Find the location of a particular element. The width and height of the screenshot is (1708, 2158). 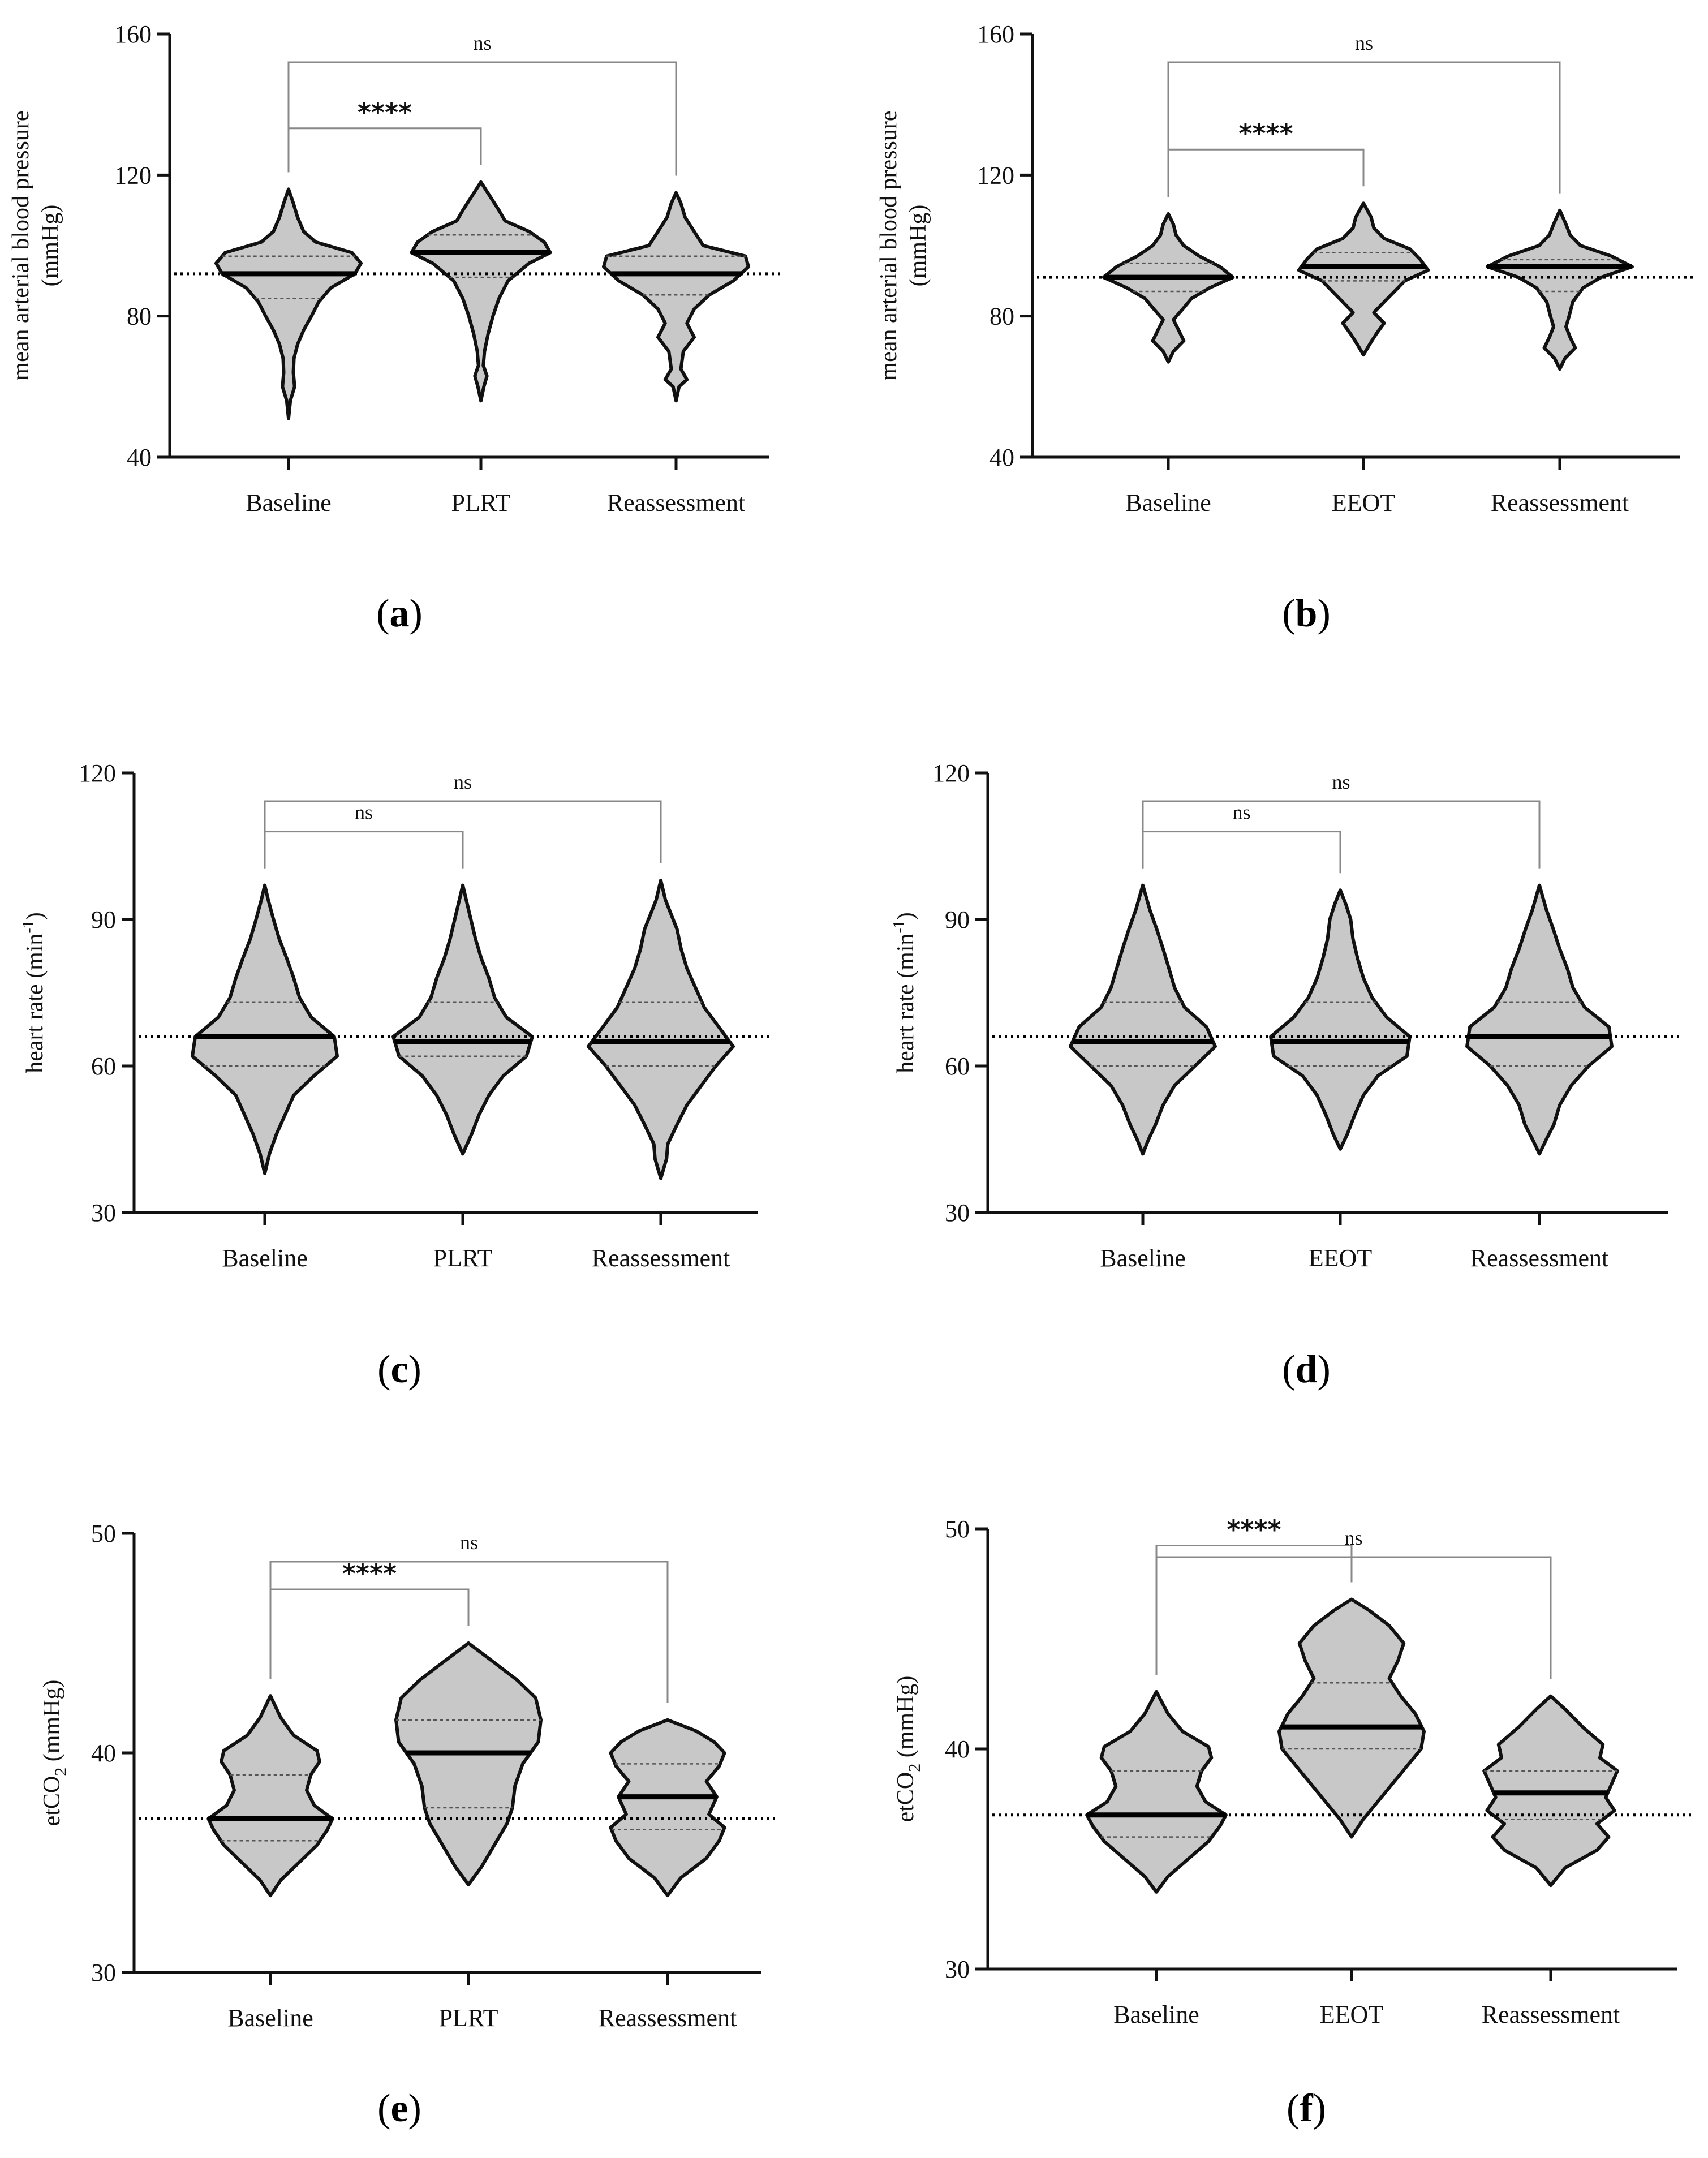

panel-label-d: (d) is located at coordinates (1306, 1369).